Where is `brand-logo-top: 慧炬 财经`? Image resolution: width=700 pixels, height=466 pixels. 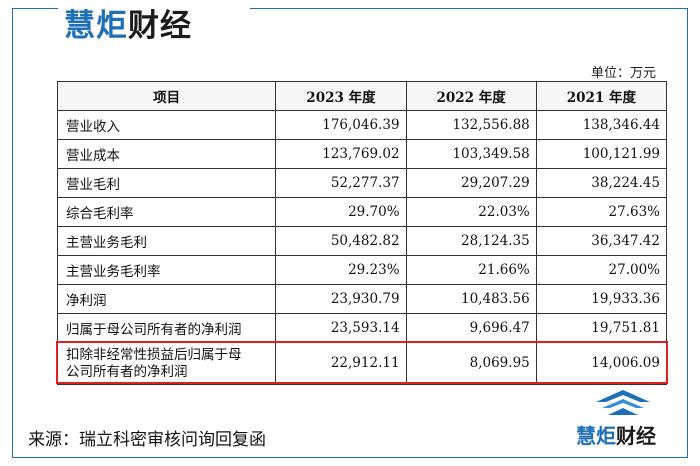 brand-logo-top: 慧炬 财经 is located at coordinates (128, 23).